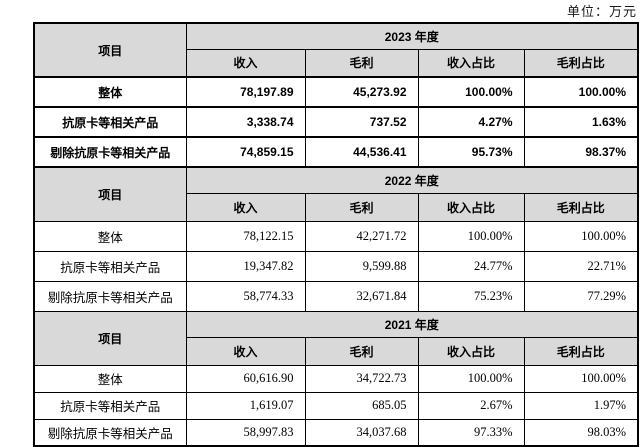 The image size is (640, 447). Describe the element at coordinates (245, 152) in the screenshot. I see `cell-revenue: 74,859.15` at that location.